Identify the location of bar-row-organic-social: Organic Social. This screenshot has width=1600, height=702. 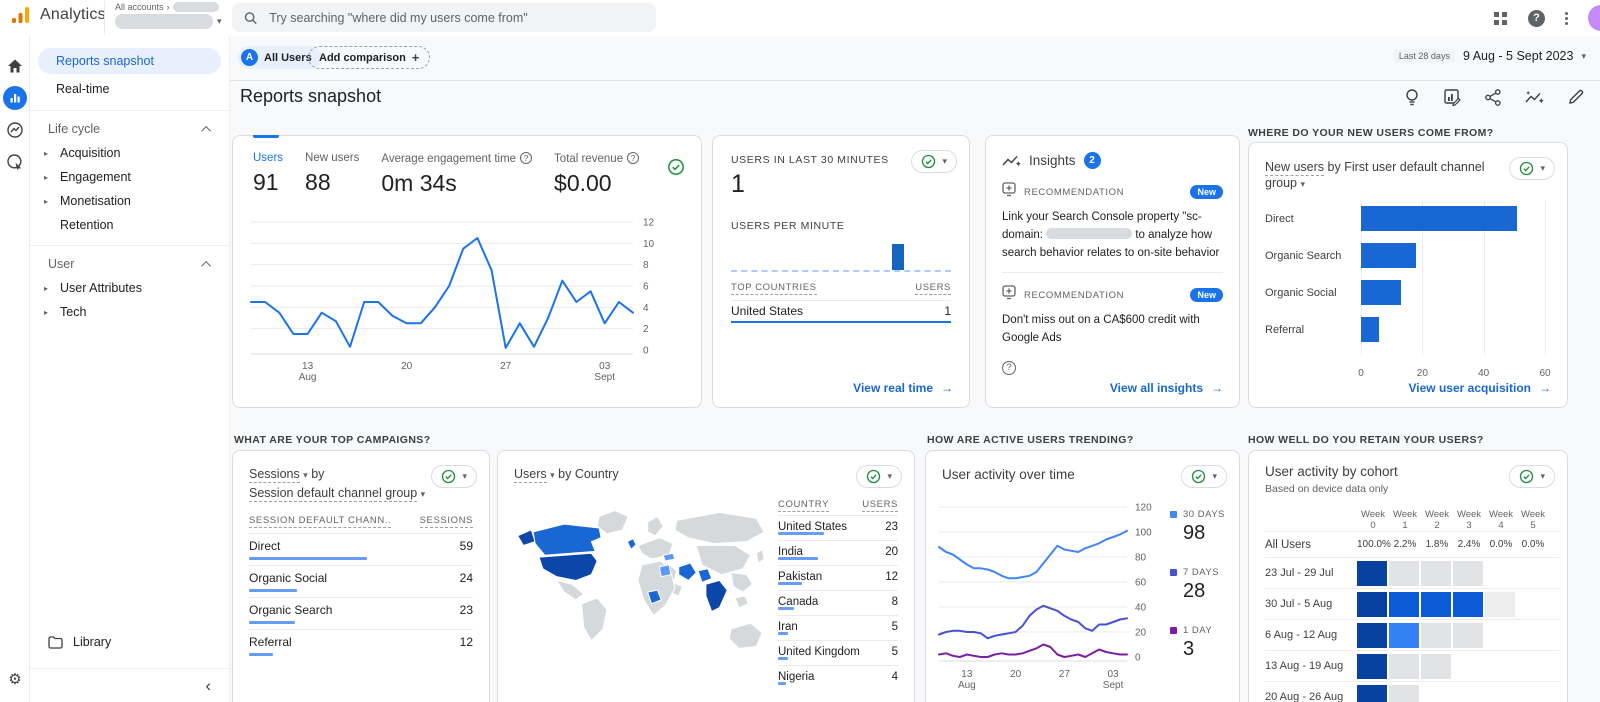
(1408, 292).